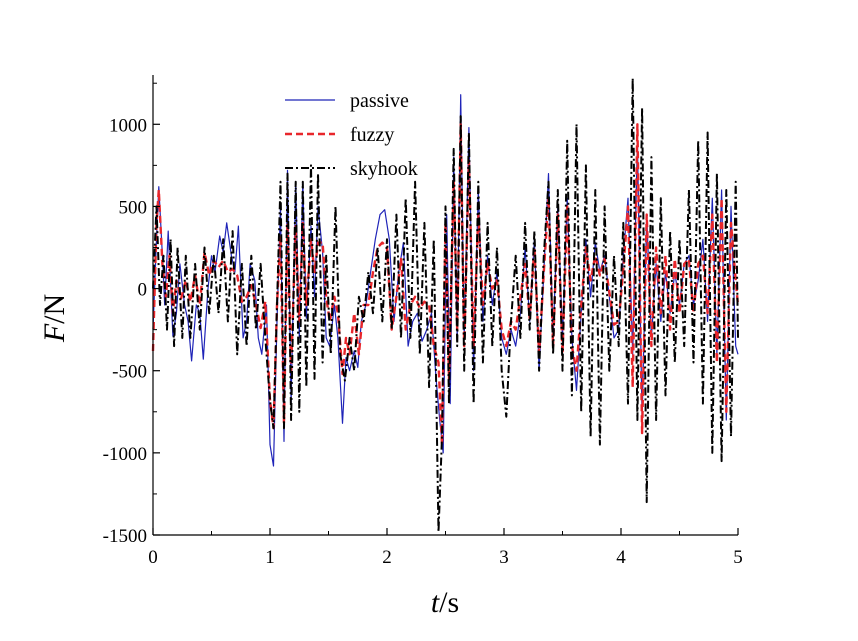  What do you see at coordinates (504, 557) in the screenshot?
I see `x-tick-label: 3` at bounding box center [504, 557].